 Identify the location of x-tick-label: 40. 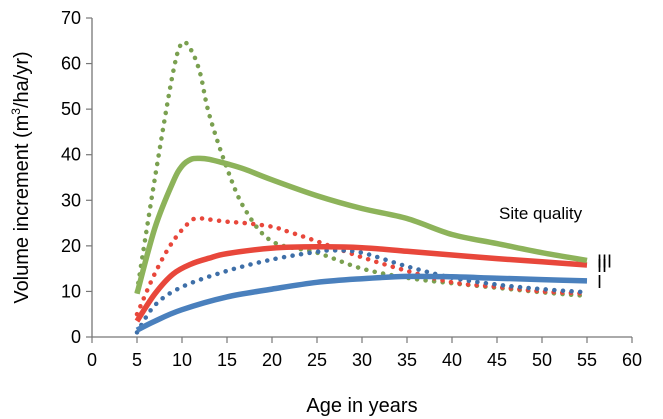
(452, 360).